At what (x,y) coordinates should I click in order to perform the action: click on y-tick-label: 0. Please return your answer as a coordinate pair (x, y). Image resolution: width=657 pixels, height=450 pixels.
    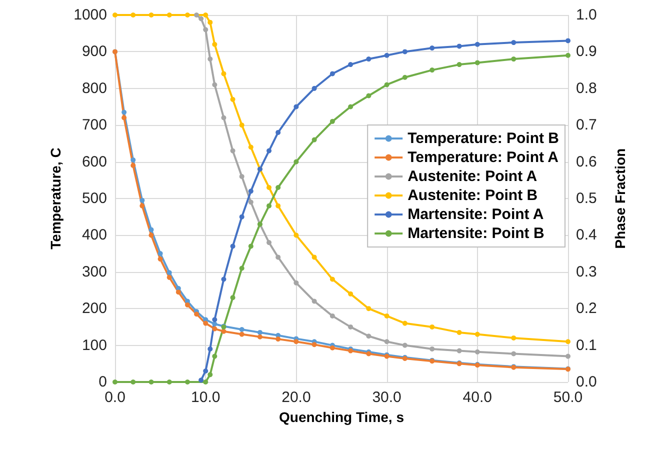
    Looking at the image, I should click on (102, 382).